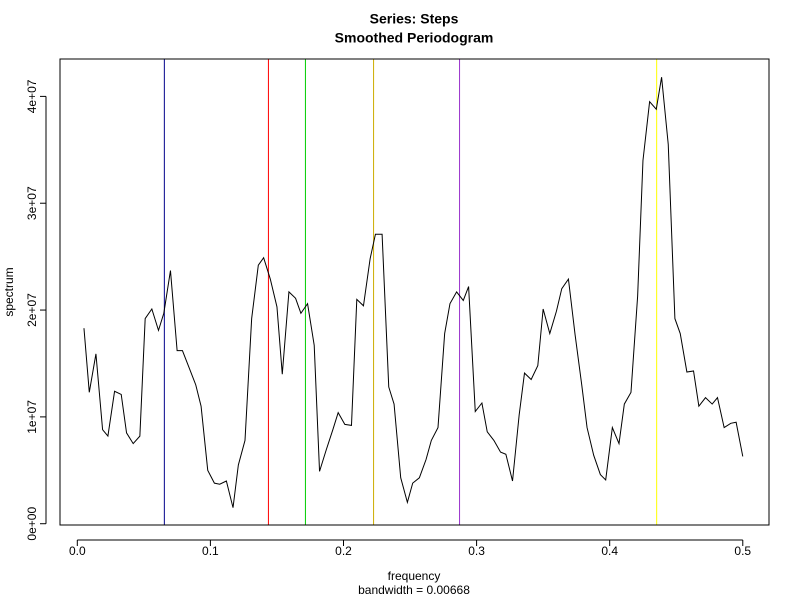 This screenshot has width=800, height=600. Describe the element at coordinates (210, 551) in the screenshot. I see `x-tick-label: 0.1` at that location.